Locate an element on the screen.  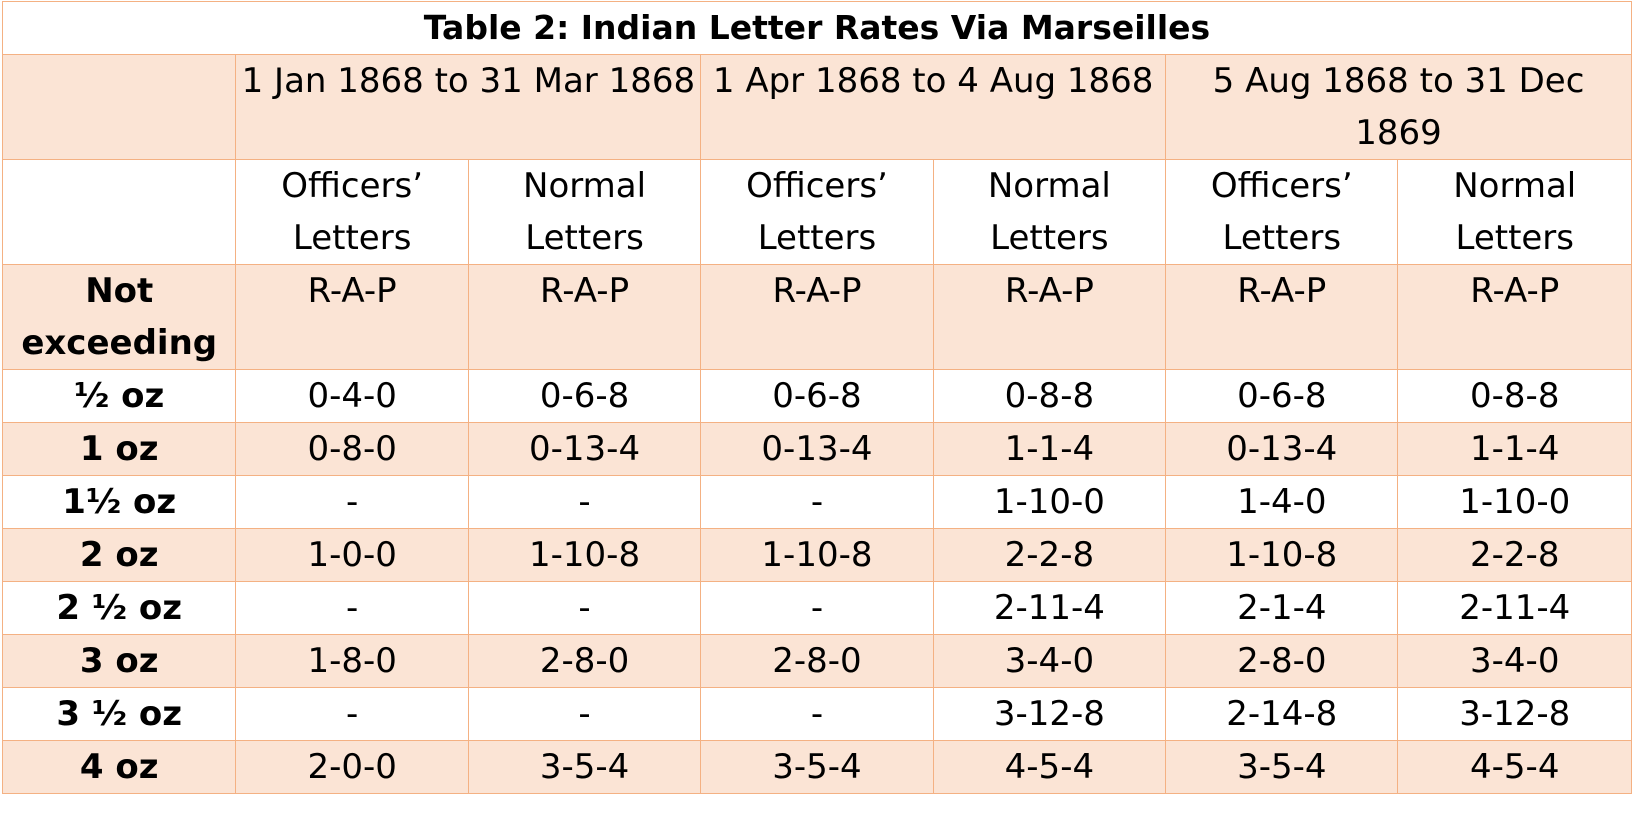
table-row: ½ oz 0-4-0 0-6-8 0-6-8 0-8-8 0-6-8 0-8-8 is located at coordinates (816, 396).